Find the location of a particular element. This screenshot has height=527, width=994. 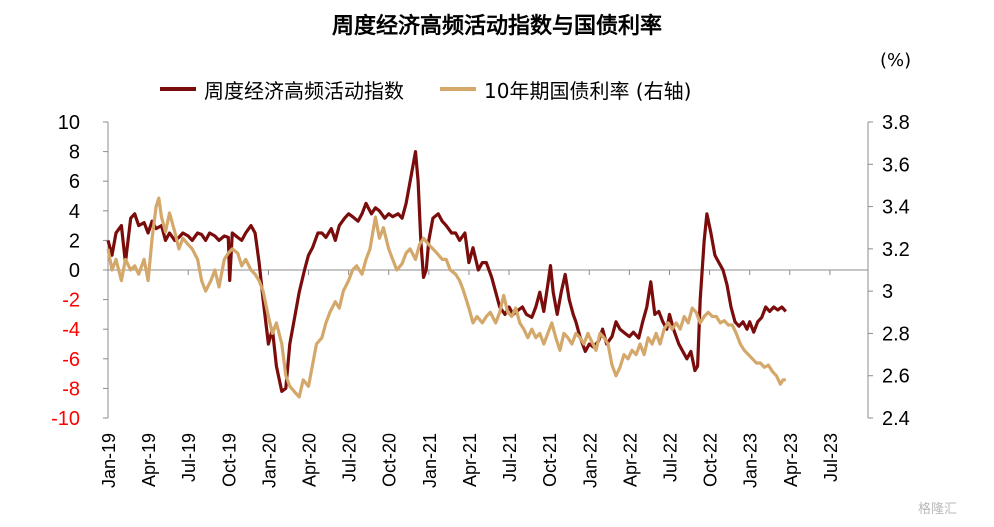

x-tick-label: Jan-19 is located at coordinates (109, 460).